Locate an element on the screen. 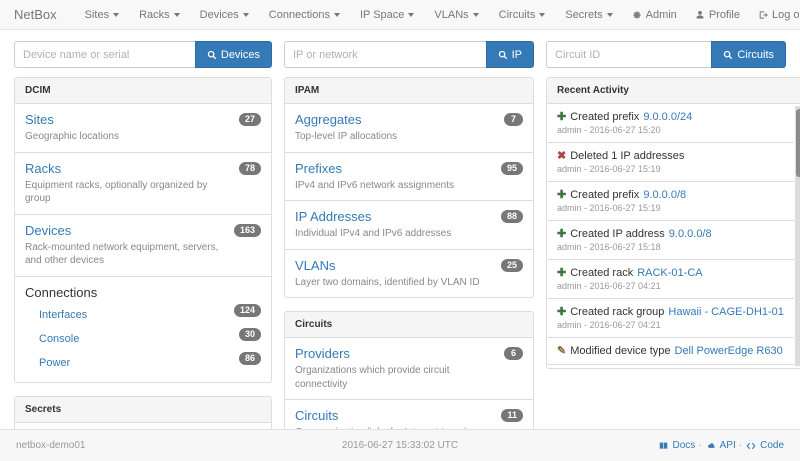 This screenshot has width=800, height=461. badge-circuits: 11 is located at coordinates (512, 415).